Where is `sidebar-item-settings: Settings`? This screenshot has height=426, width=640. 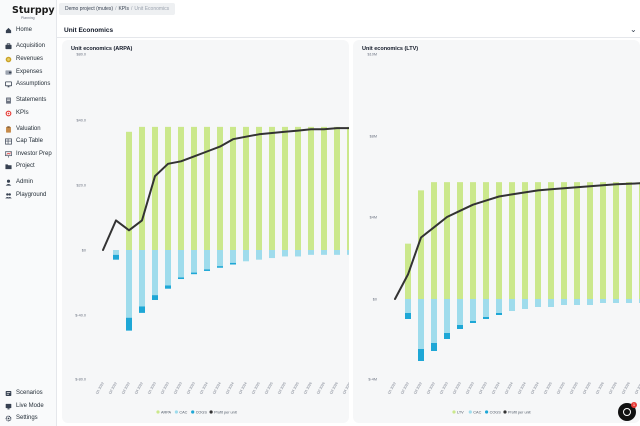 sidebar-item-settings: Settings is located at coordinates (28, 418).